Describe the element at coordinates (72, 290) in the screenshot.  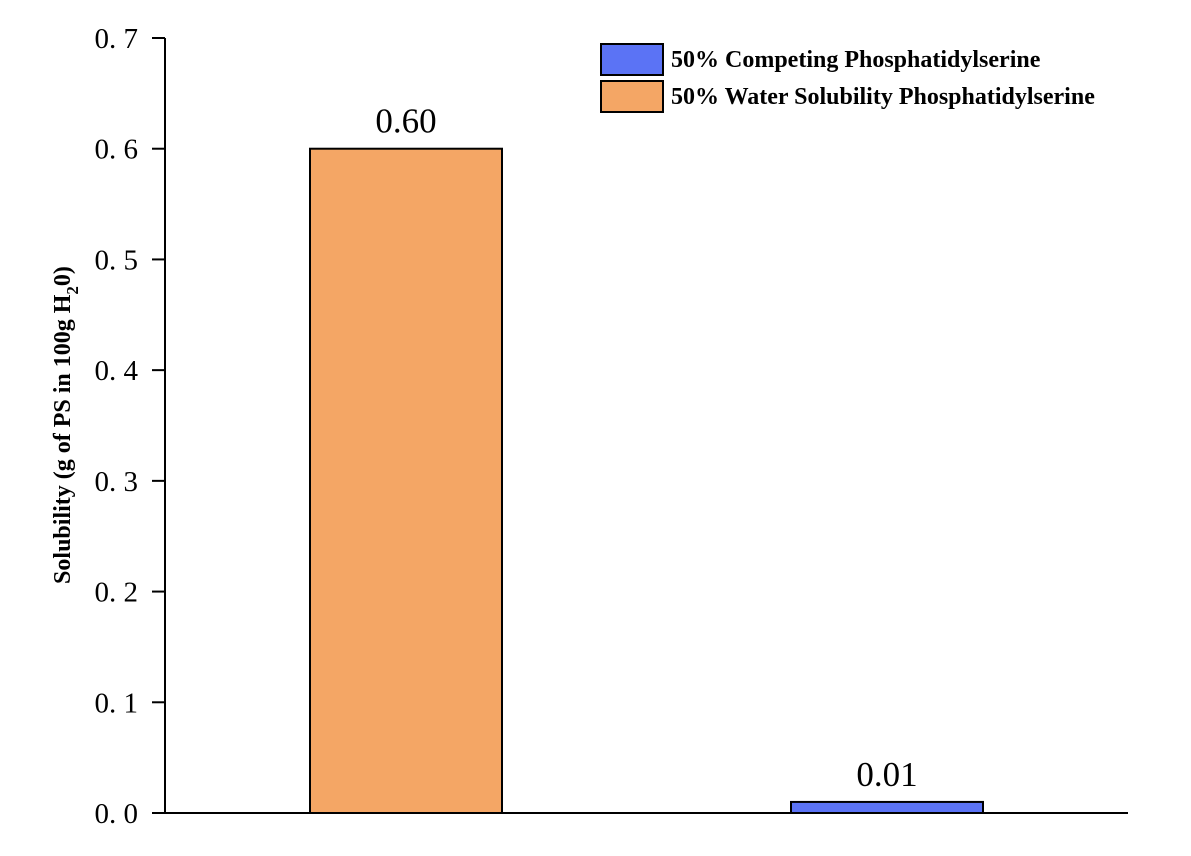
I see `y-axis-title-subscript: 2` at that location.